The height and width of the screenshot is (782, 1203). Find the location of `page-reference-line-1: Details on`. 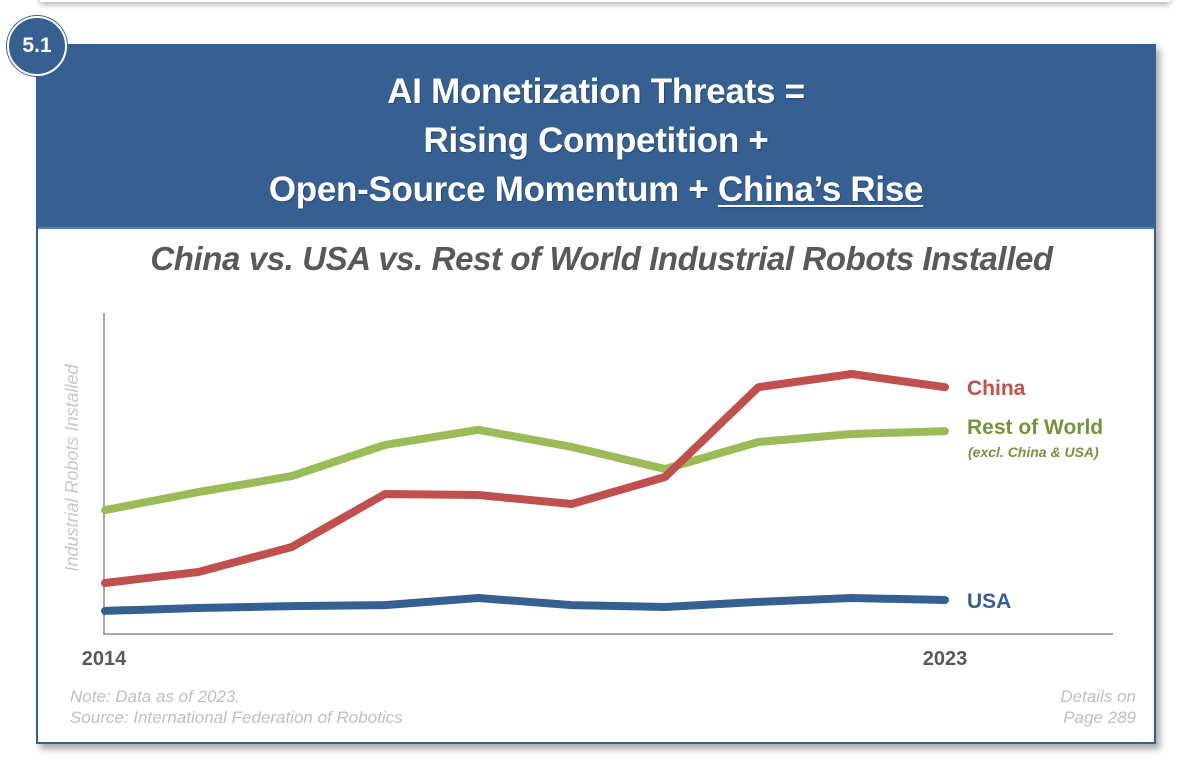

page-reference-line-1: Details on is located at coordinates (1098, 696).